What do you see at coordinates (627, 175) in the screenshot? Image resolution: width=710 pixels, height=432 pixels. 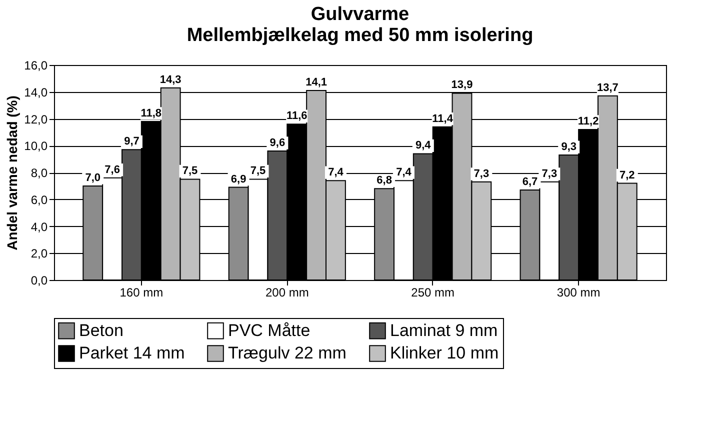 I see `data-label: 7,2` at bounding box center [627, 175].